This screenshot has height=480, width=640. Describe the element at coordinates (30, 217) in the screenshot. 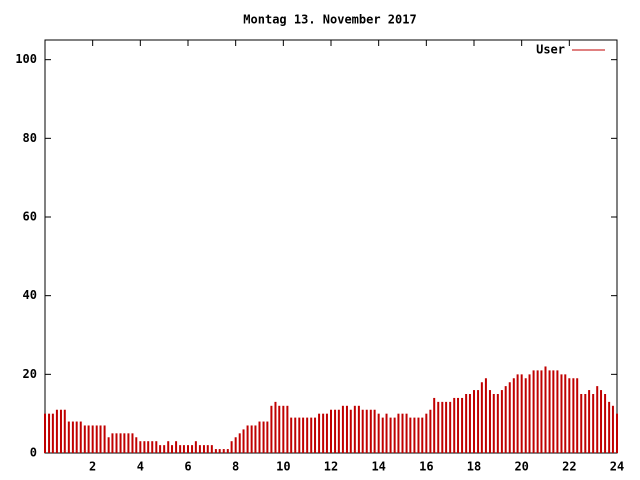

I see `y-tick-label: 60` at that location.